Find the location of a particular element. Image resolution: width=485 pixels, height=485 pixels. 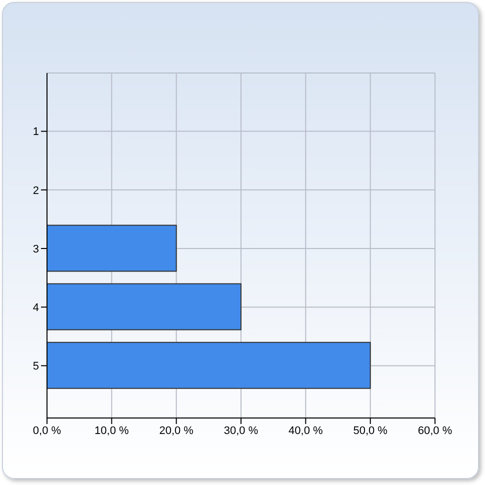

x-tick-label: 20,0 % is located at coordinates (176, 430).